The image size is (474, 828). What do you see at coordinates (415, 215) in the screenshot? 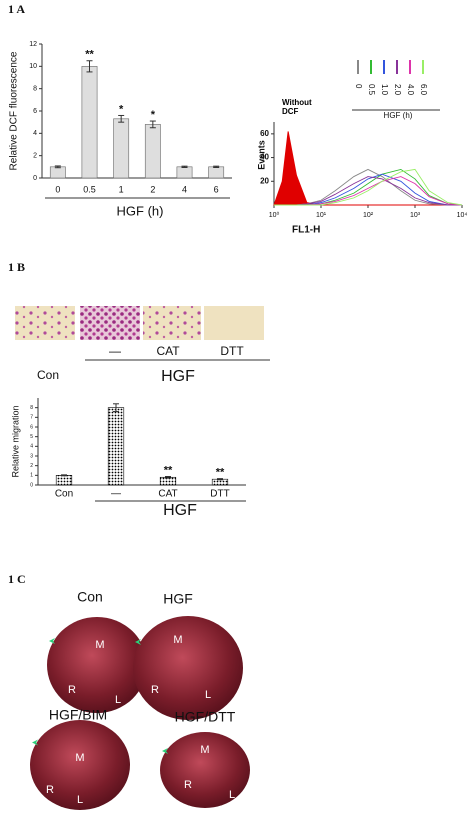
I see `x-tick-label: 10³` at bounding box center [415, 215].